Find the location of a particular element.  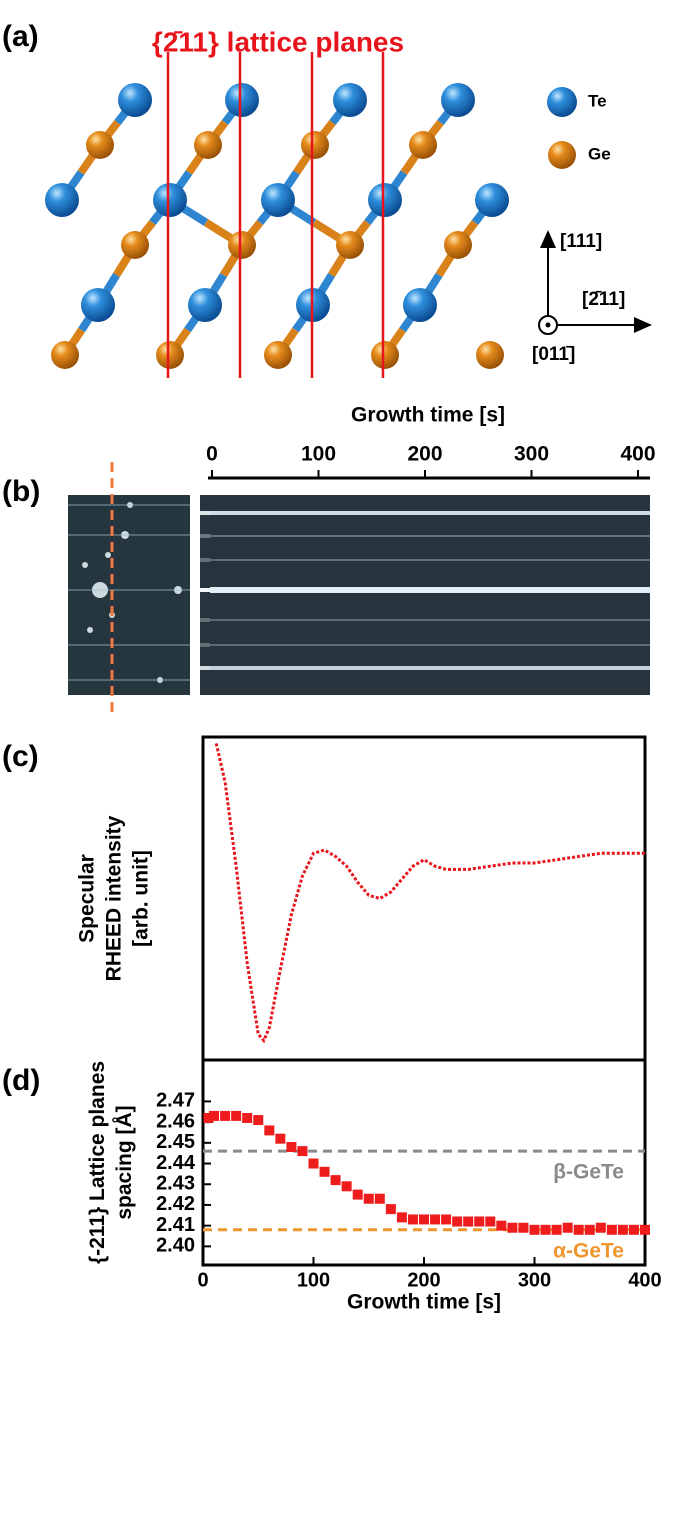

panel-label: (b) is located at coordinates (21, 491).